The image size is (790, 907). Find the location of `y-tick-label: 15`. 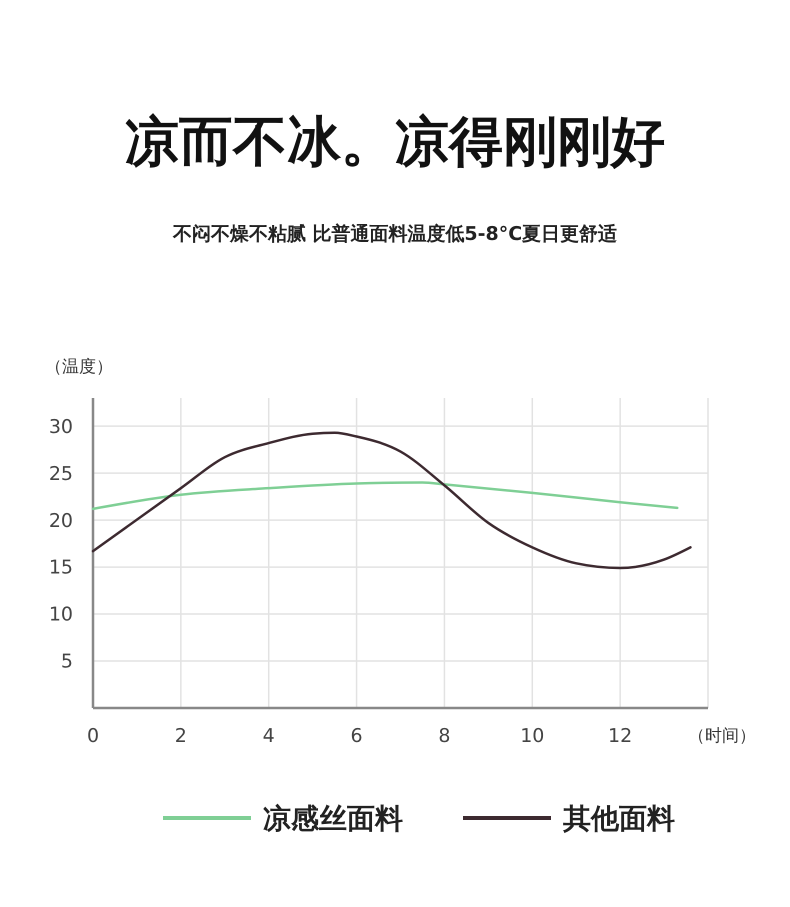

y-tick-label: 15 is located at coordinates (60, 567).